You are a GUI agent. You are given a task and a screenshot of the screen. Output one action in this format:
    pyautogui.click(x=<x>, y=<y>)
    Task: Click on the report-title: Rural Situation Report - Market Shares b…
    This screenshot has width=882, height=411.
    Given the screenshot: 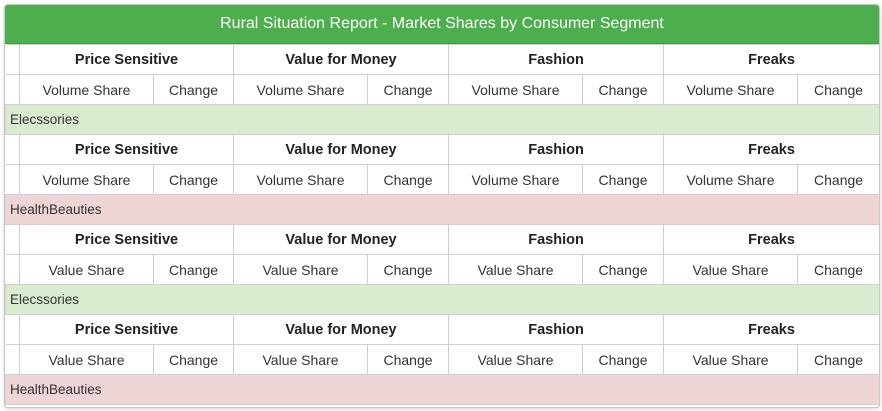 What is the action you would take?
    pyautogui.click(x=442, y=24)
    